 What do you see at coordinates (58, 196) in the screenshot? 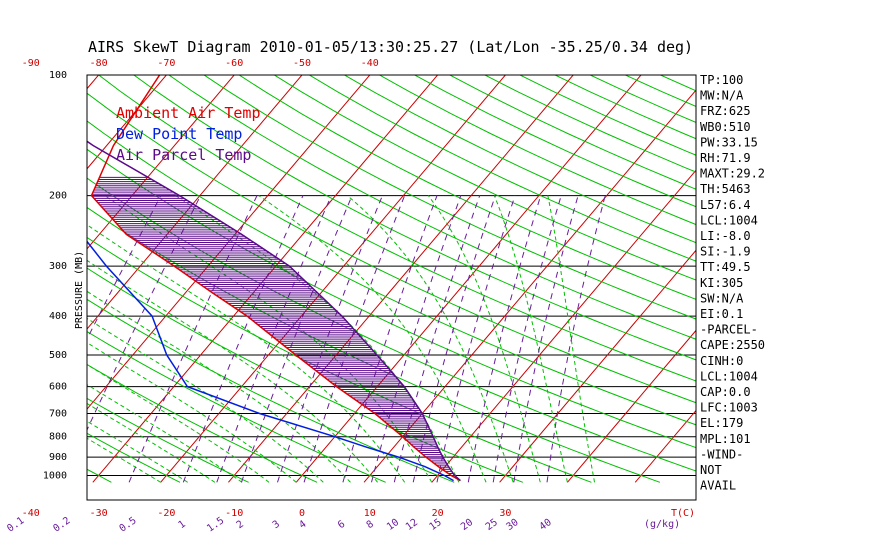
I see `pressure-tick-label: 200` at bounding box center [58, 196].